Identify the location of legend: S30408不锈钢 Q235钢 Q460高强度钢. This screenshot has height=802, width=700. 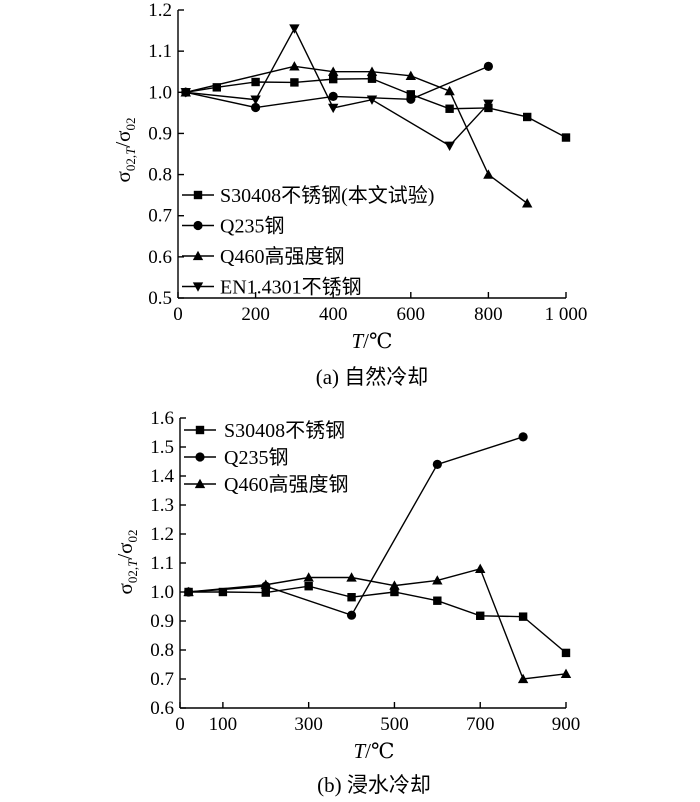
(266, 457).